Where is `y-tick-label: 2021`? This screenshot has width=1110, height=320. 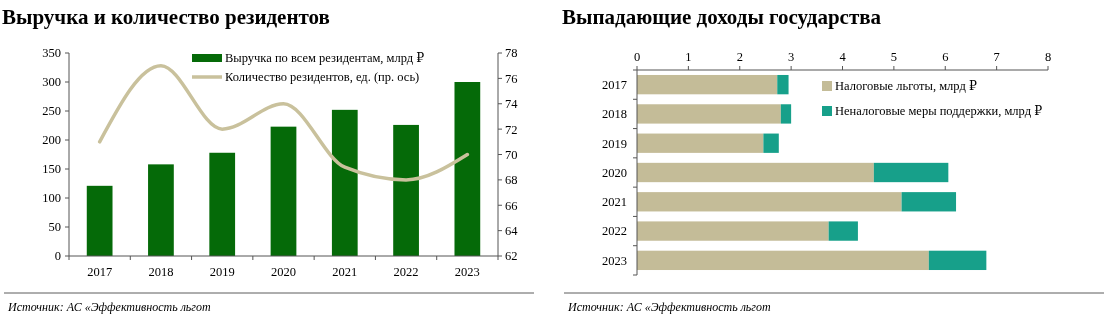
y-tick-label: 2021 is located at coordinates (614, 202).